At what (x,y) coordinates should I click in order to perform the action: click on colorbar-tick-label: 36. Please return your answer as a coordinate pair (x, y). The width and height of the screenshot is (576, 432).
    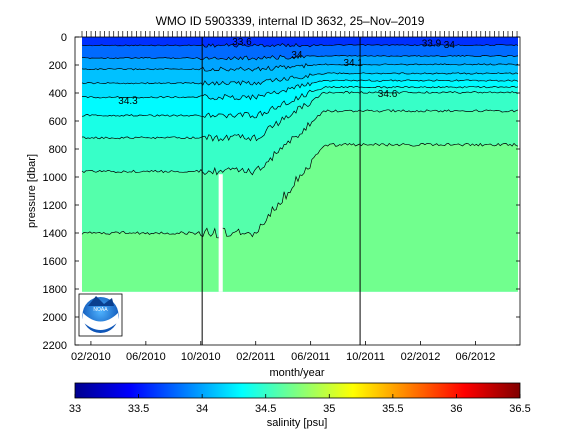
    Looking at the image, I should click on (456, 409).